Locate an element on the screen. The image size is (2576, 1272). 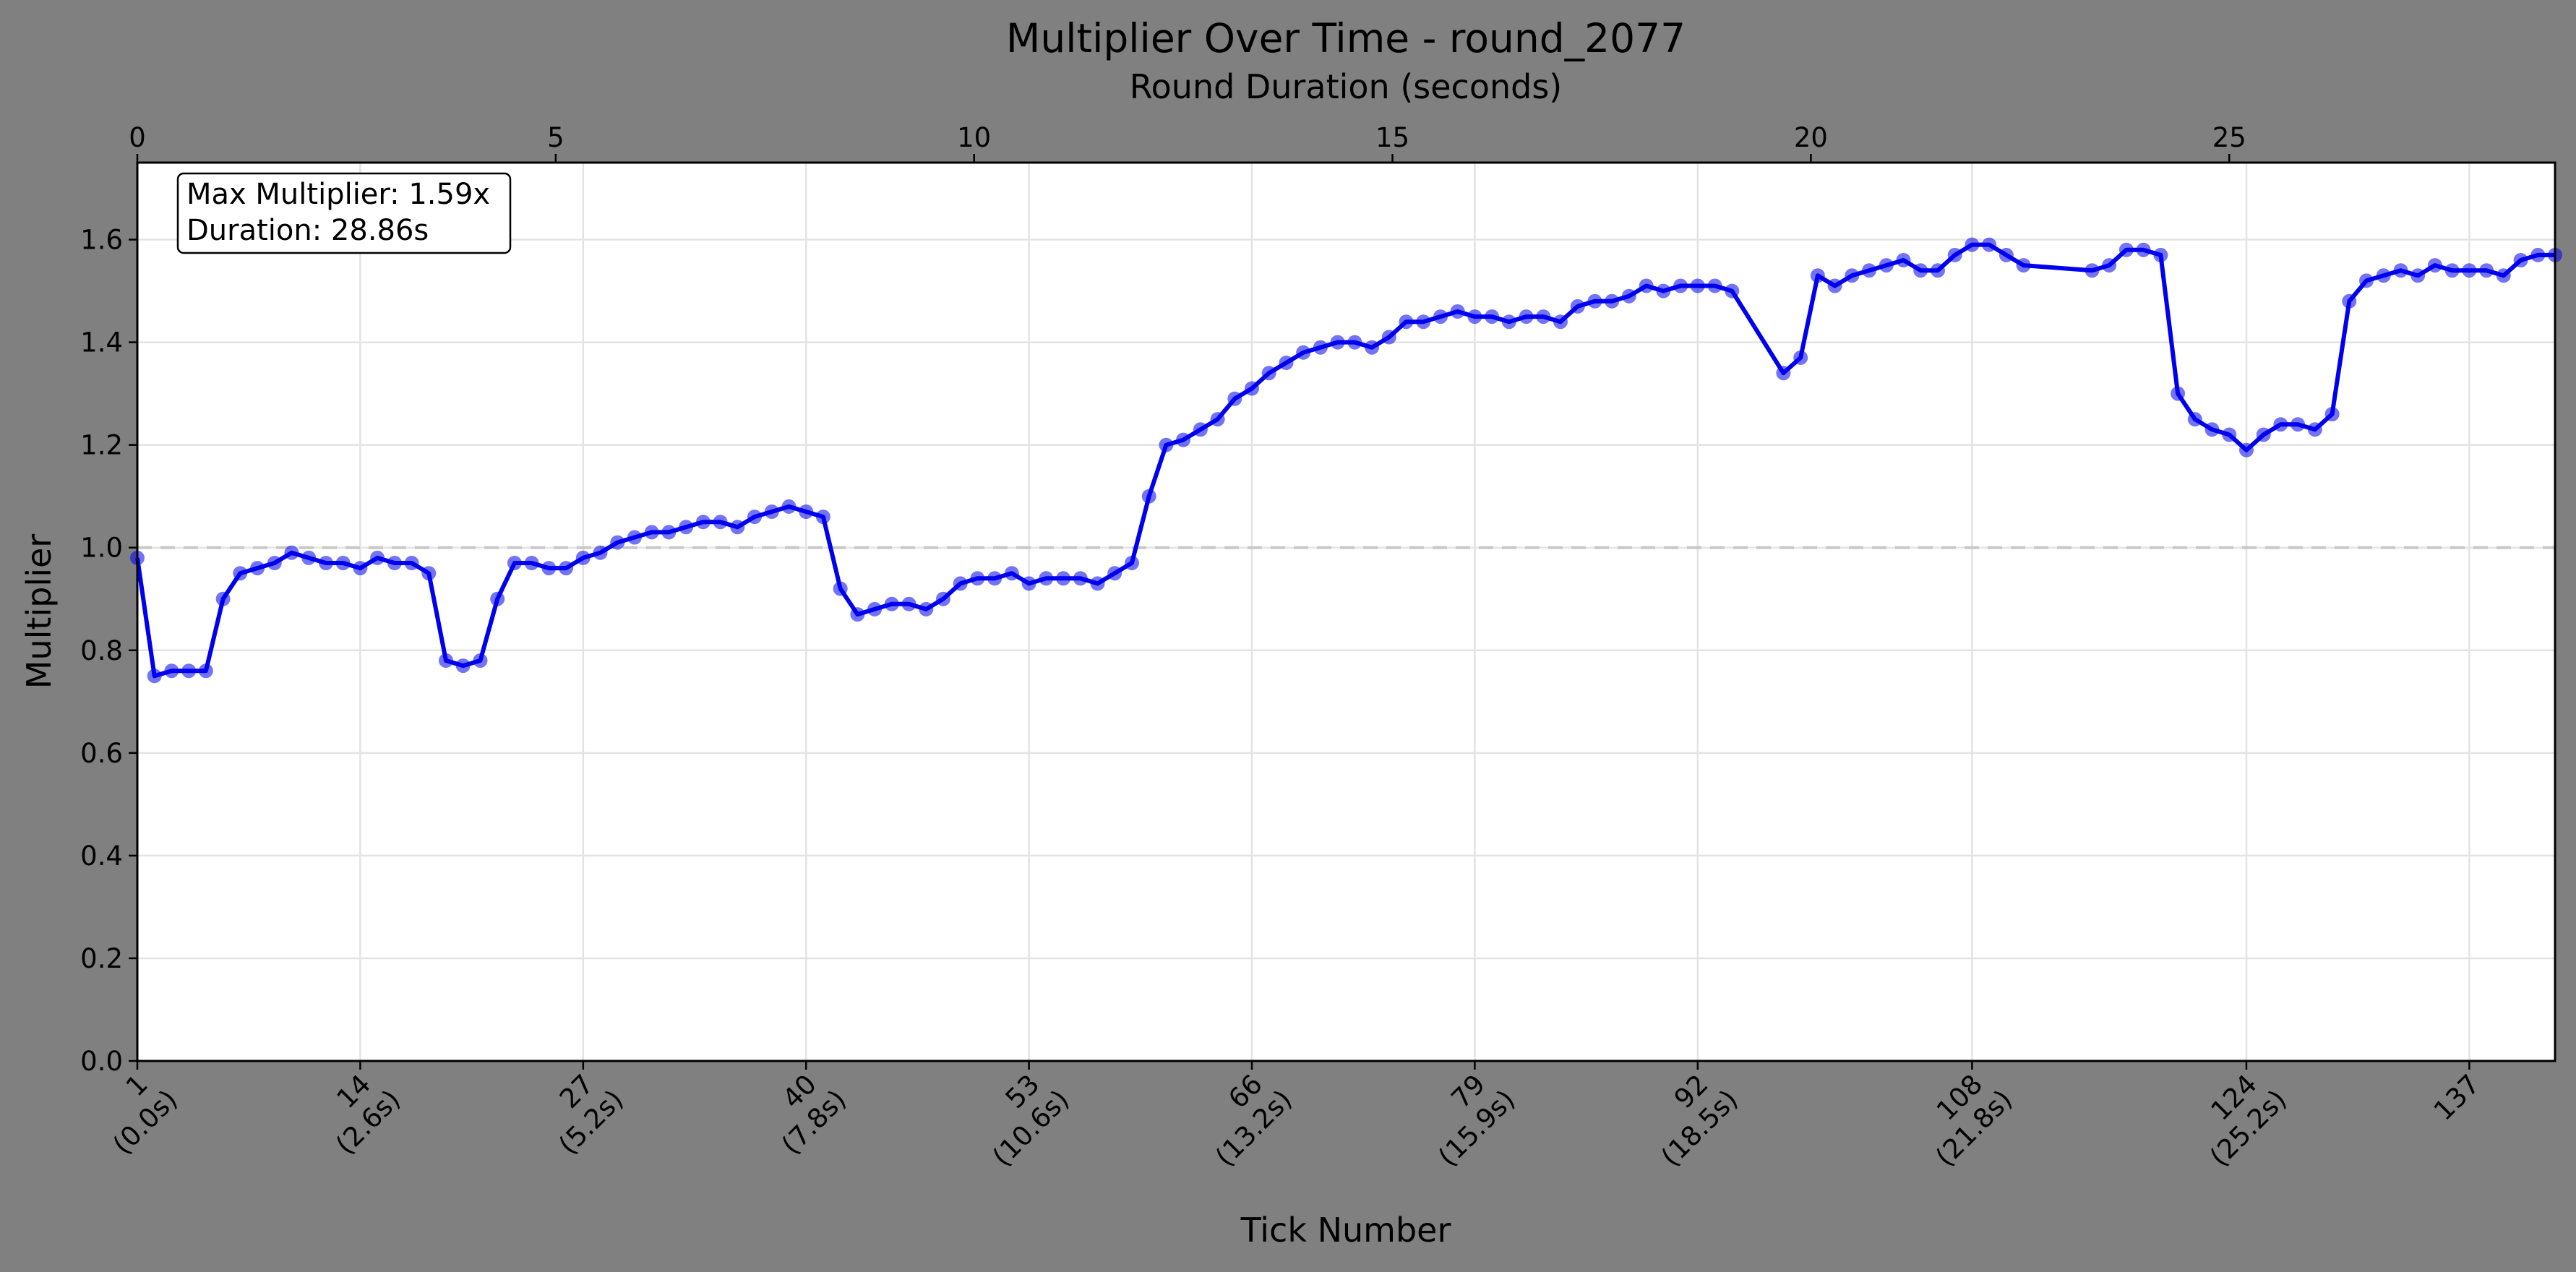
x-tick-label-group: 108(21.8s) is located at coordinates (1975, 1120).